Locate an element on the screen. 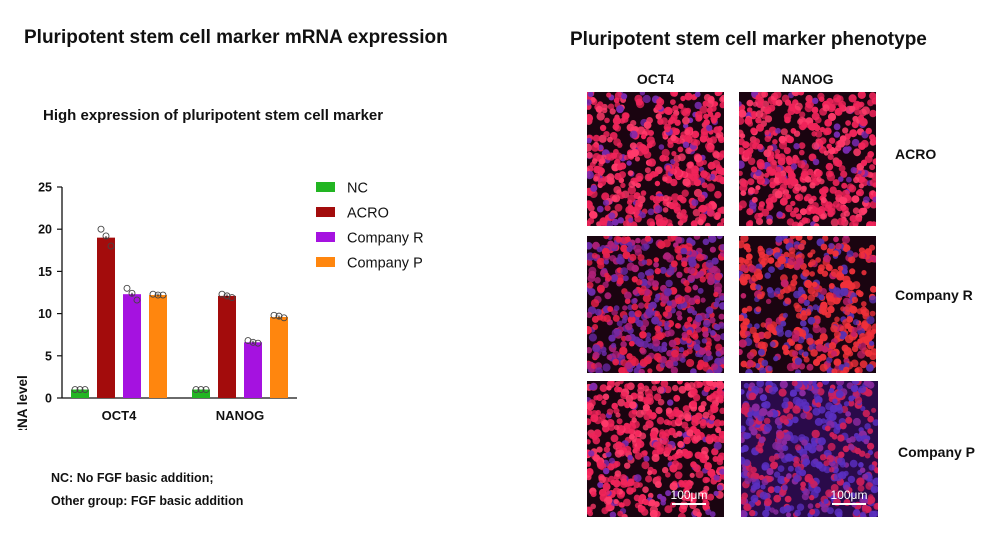  y-axis-label: relative mRNA level is located at coordinates (22, 402).